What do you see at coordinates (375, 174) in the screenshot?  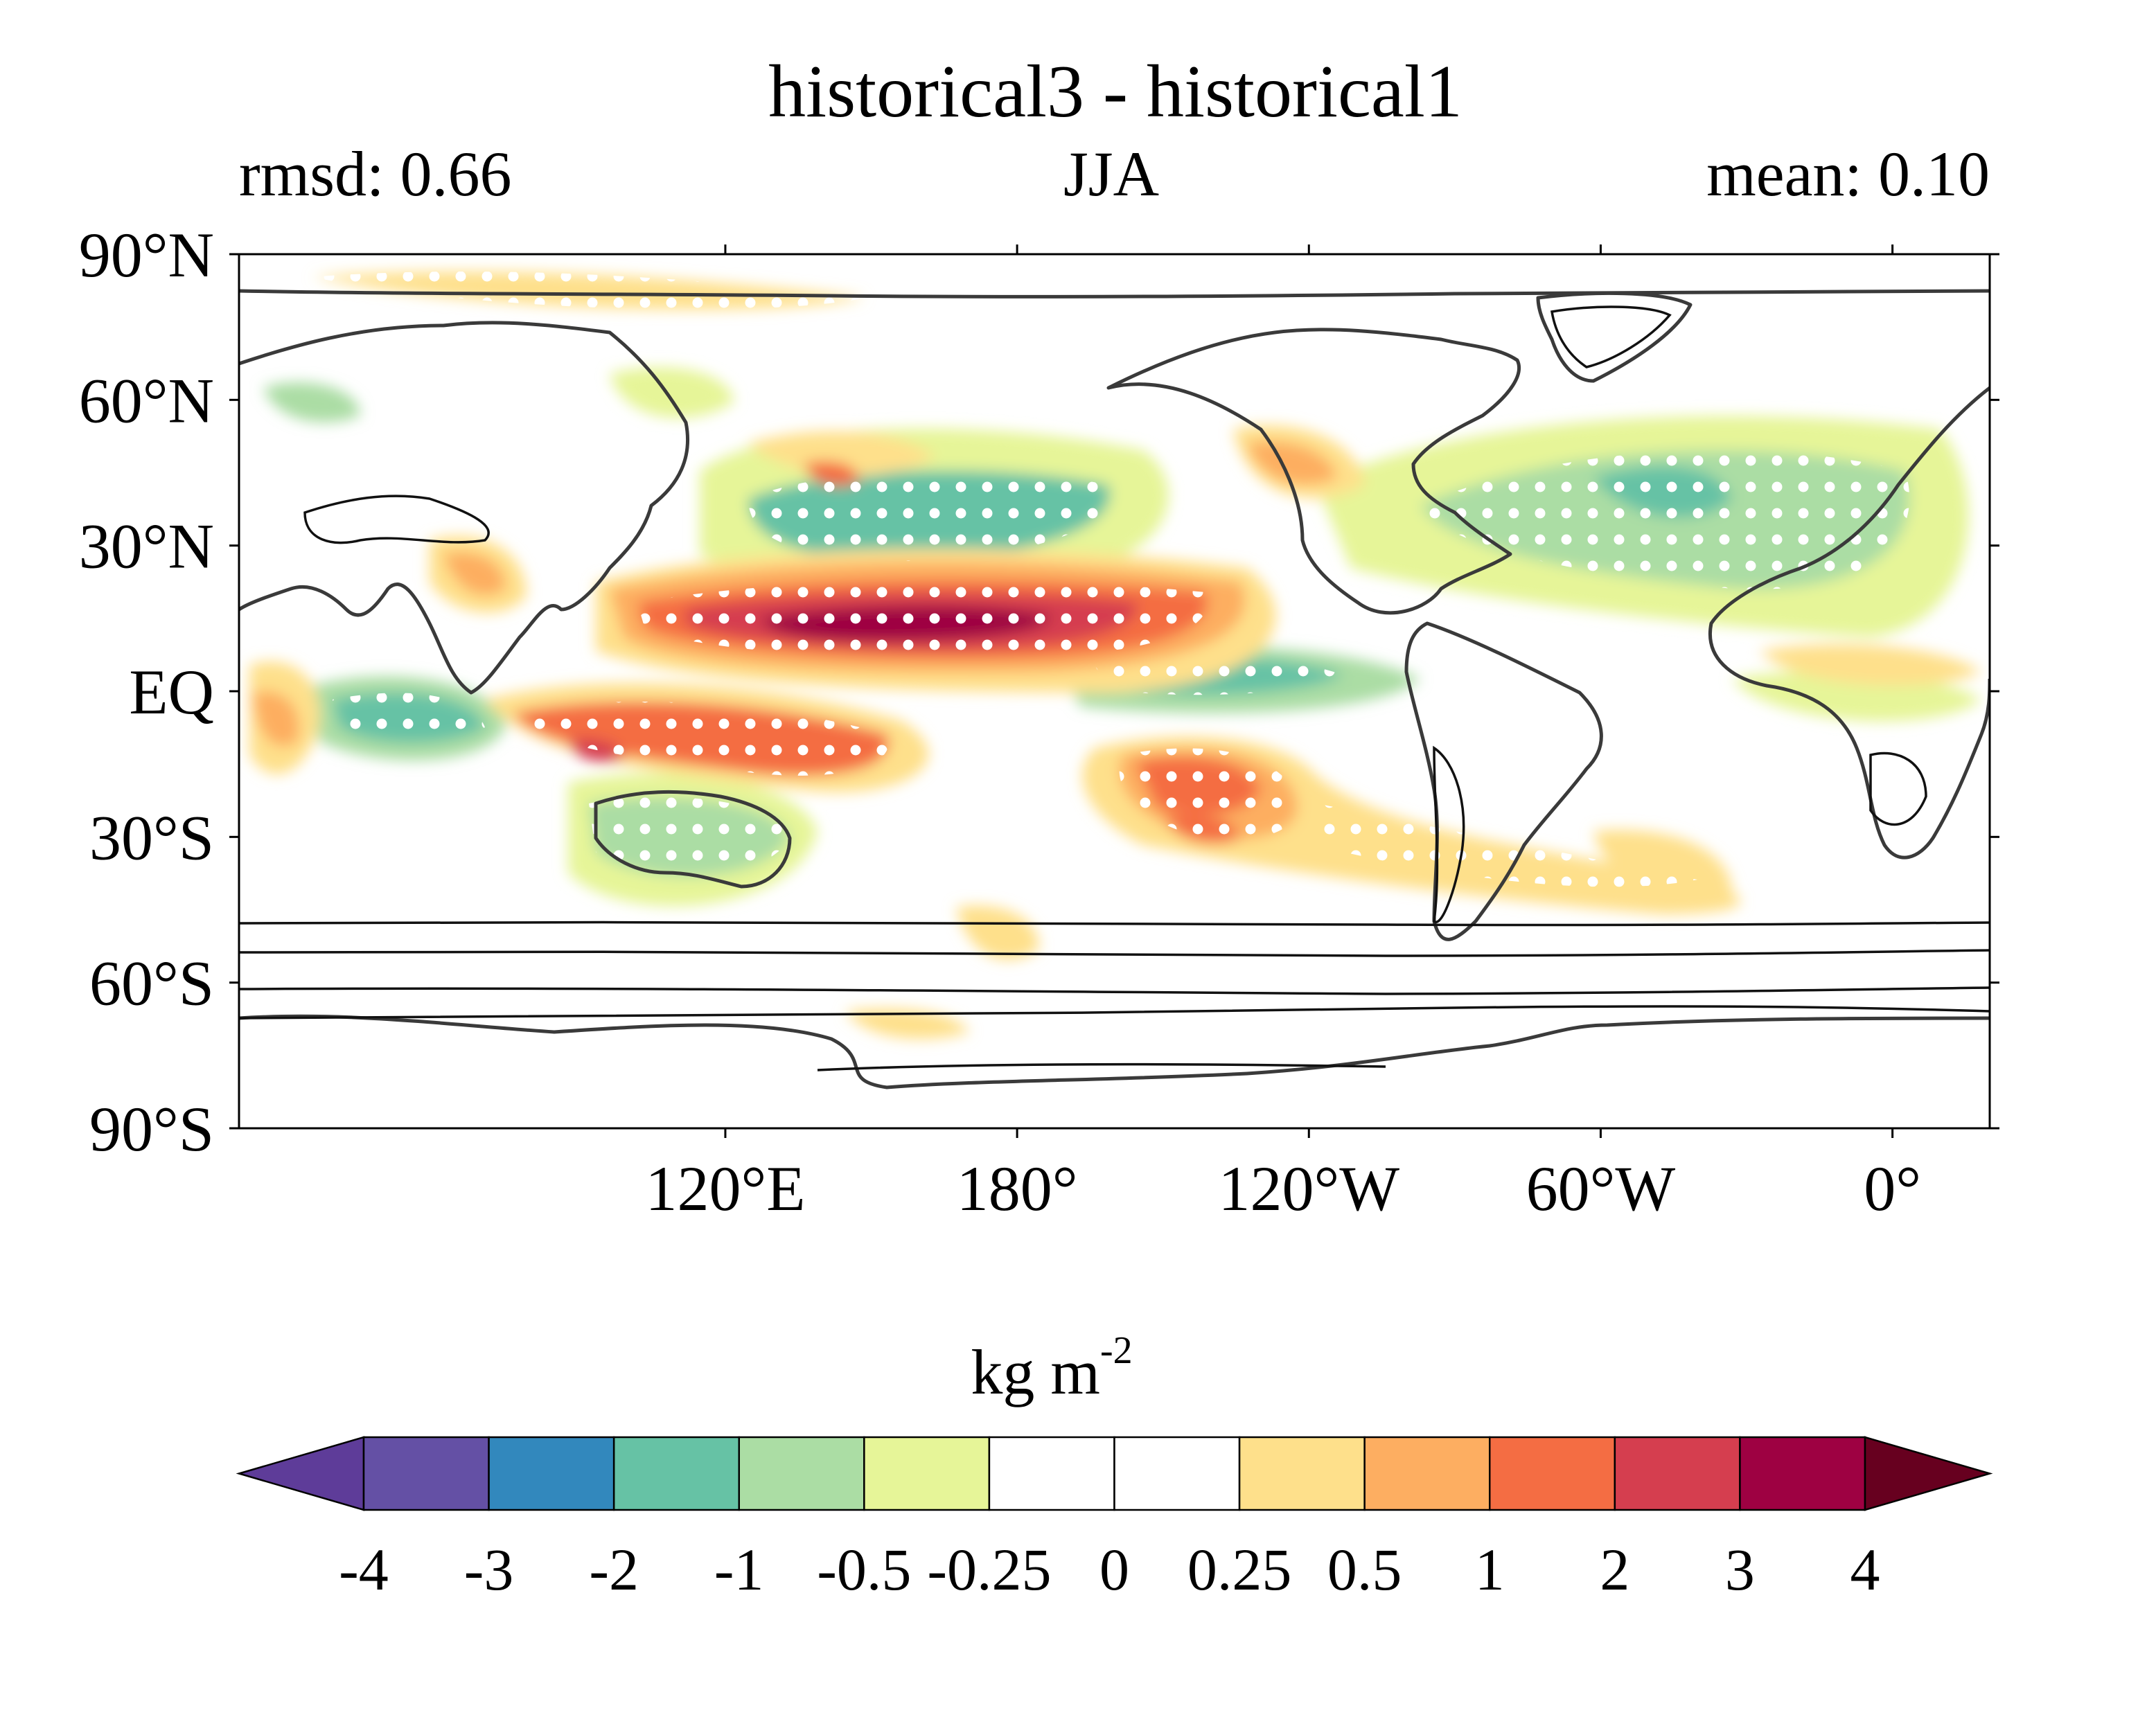 I see `rmsd-label: rmsd: 0.66` at bounding box center [375, 174].